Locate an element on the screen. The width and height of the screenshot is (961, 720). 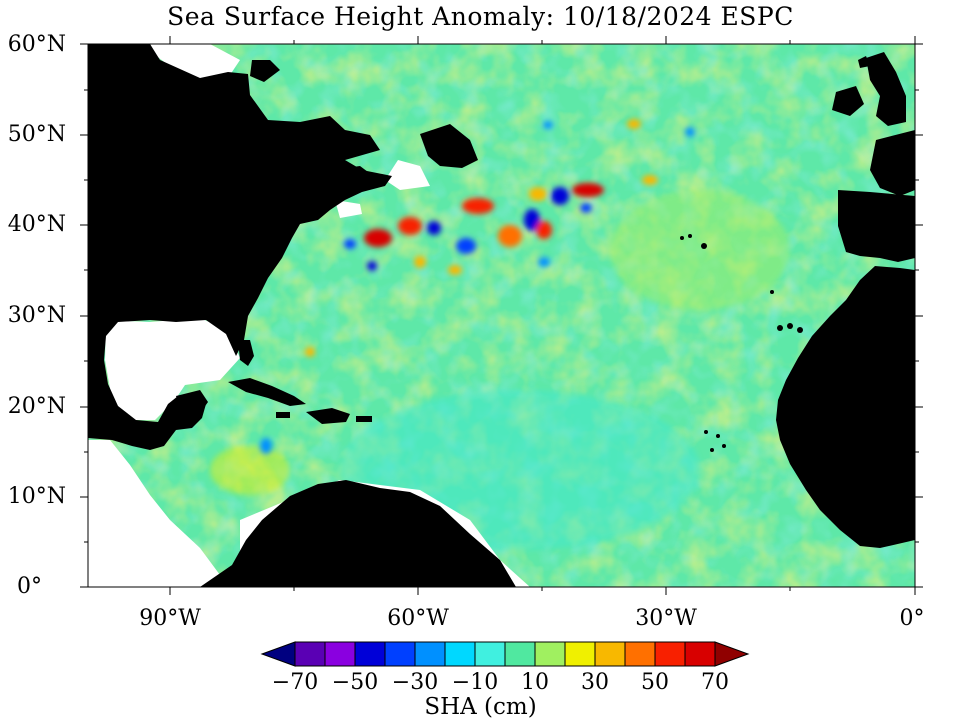
iberia is located at coordinates (876, 226).